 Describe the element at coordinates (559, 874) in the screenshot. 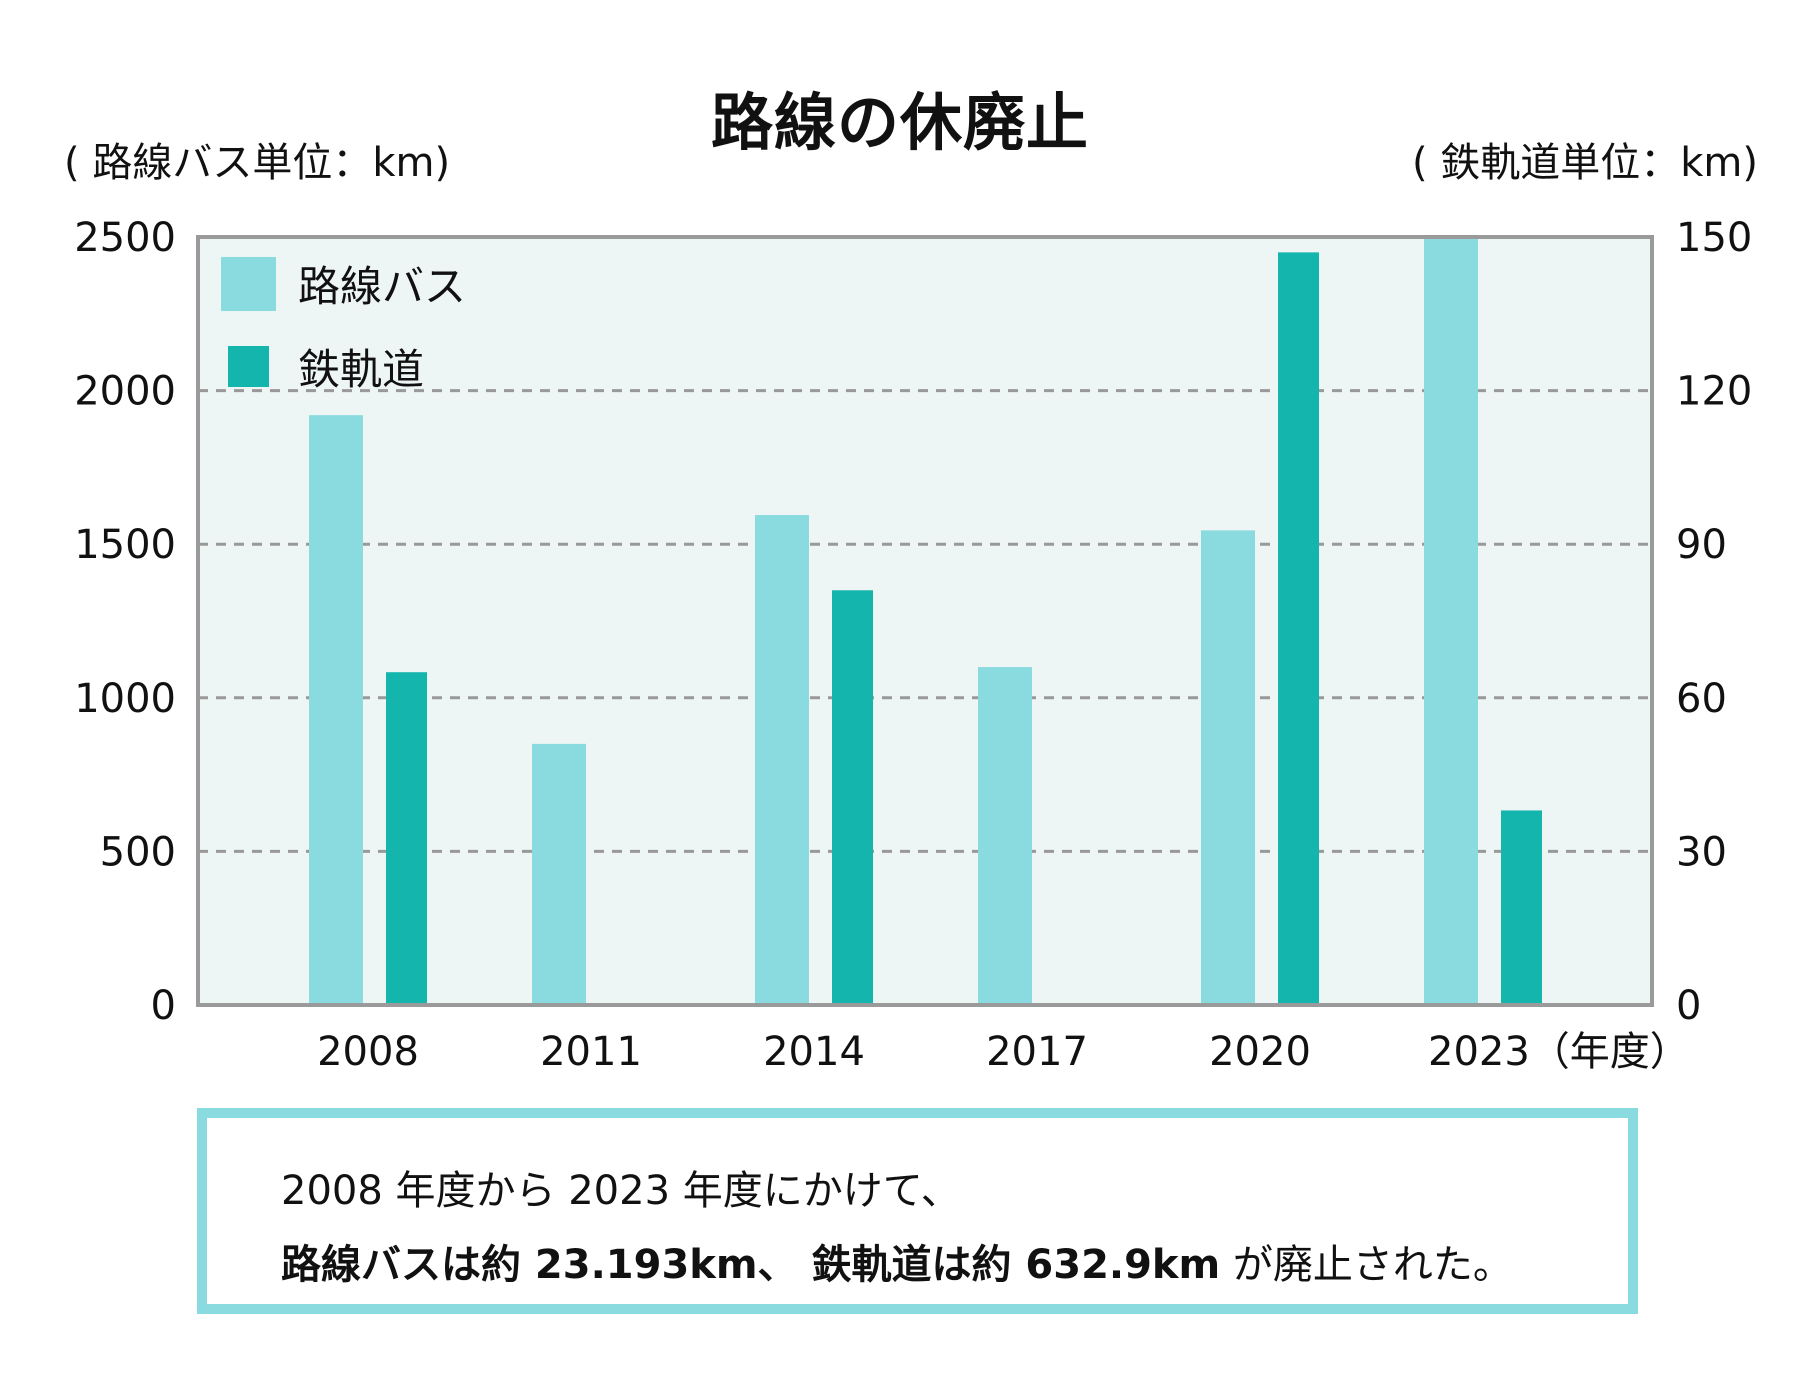

I see `bar-bus-2011` at that location.